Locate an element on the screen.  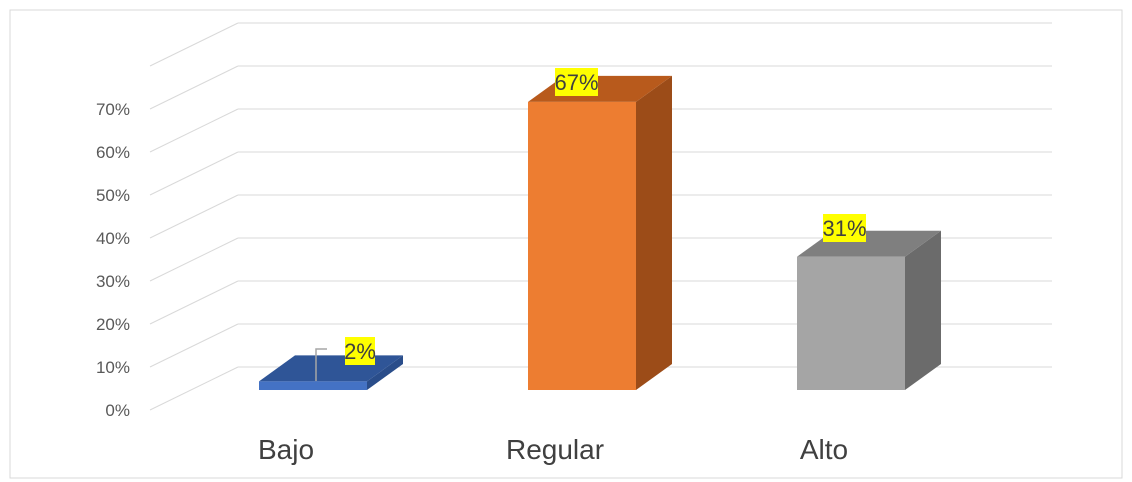
data-label-text: 67% is located at coordinates (576, 82).